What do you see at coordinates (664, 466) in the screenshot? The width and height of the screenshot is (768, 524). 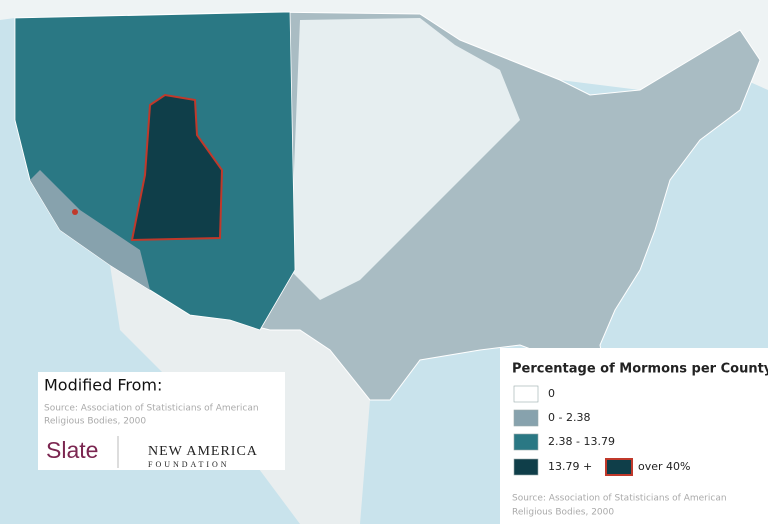 I see `legend-label: over 40%` at bounding box center [664, 466].